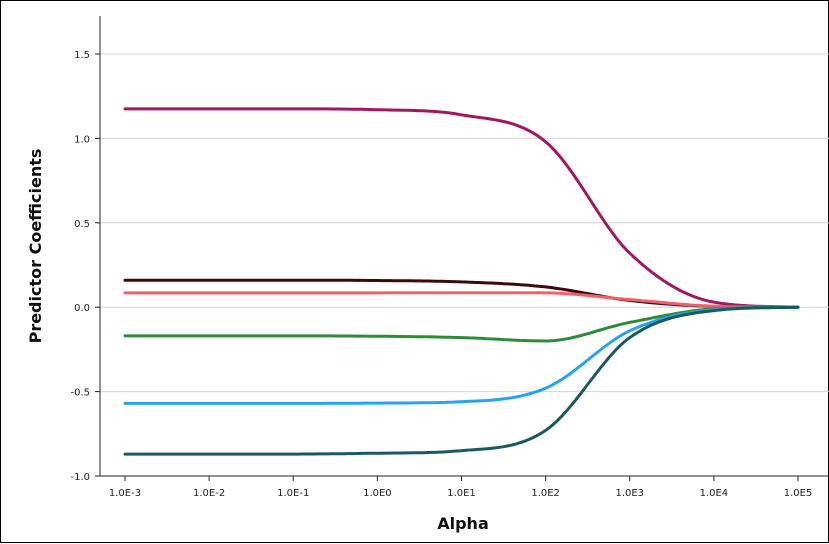 The width and height of the screenshot is (829, 544). What do you see at coordinates (714, 493) in the screenshot?
I see `x-tick-label: 1.0E4` at bounding box center [714, 493].